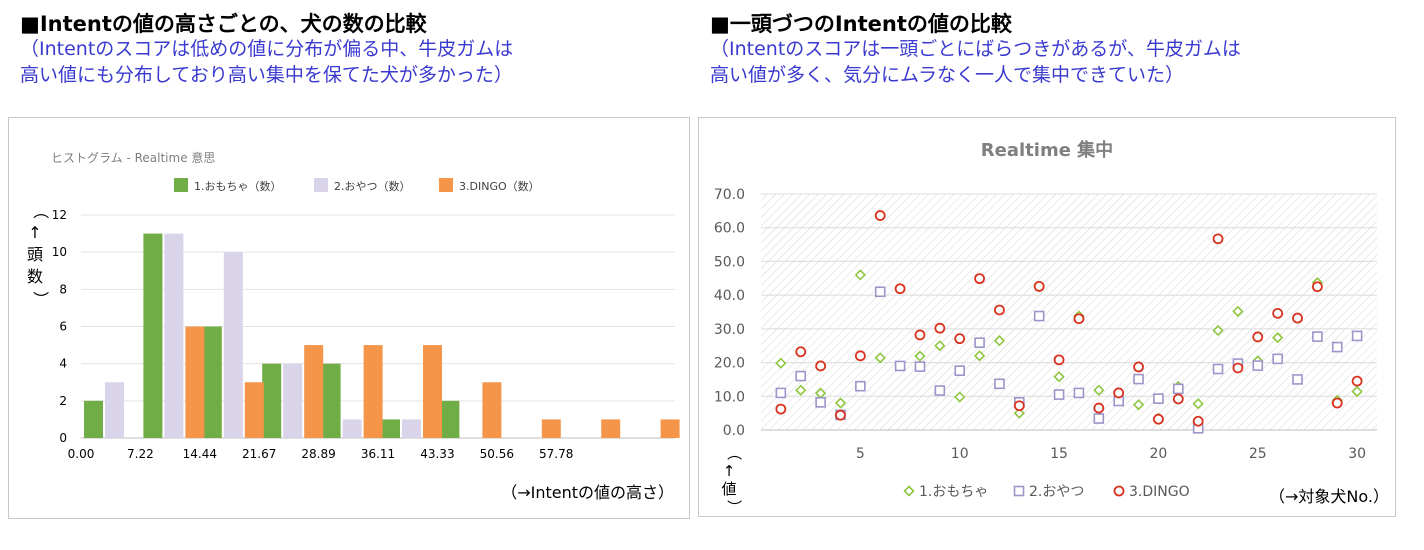 The image size is (1424, 550). Describe the element at coordinates (729, 471) in the screenshot. I see `y-label-char: ↑` at that location.